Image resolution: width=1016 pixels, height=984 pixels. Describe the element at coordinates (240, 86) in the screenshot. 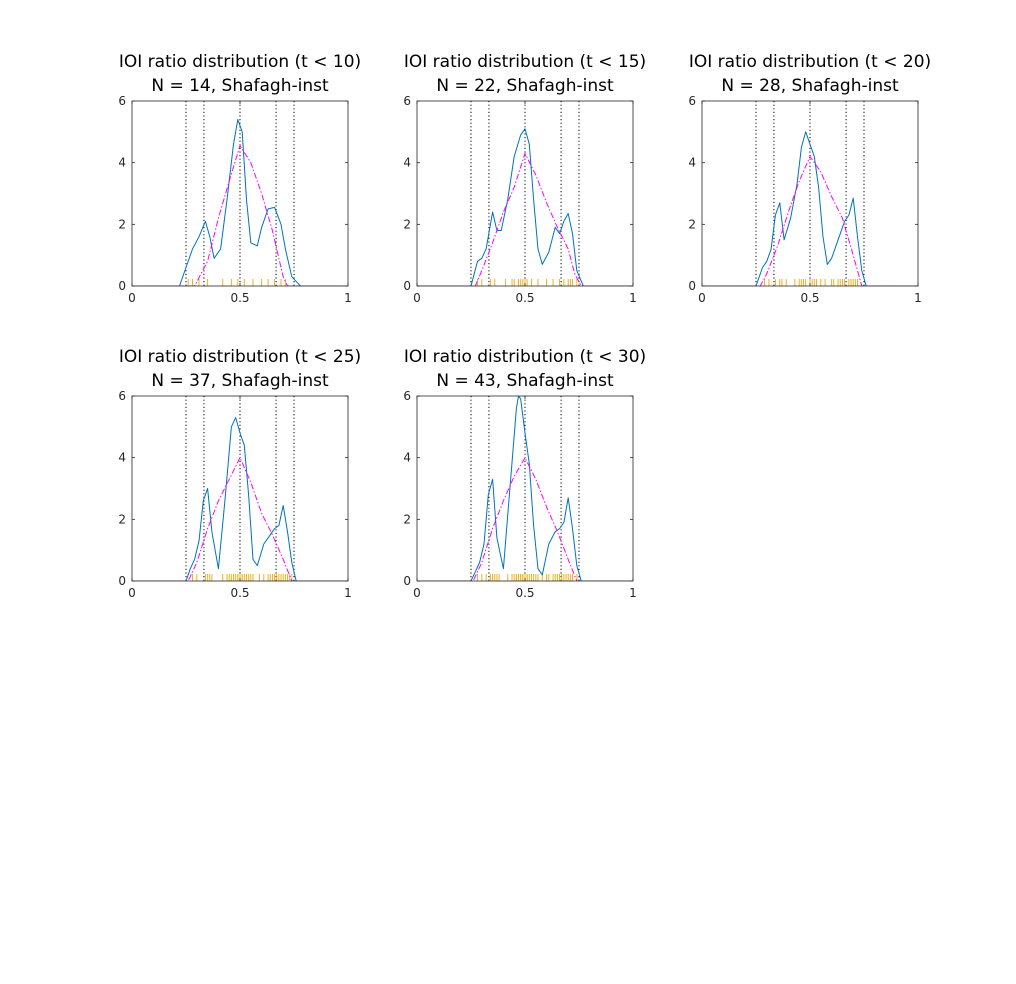

I see `subplot-subtitle: N = 14, Shafagh-inst` at that location.